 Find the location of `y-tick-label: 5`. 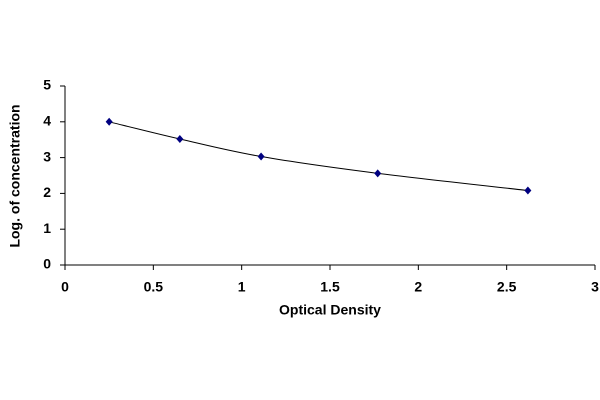

y-tick-label: 5 is located at coordinates (47, 85).